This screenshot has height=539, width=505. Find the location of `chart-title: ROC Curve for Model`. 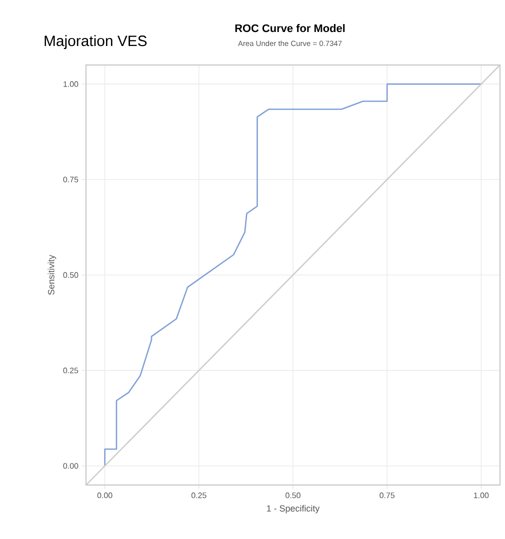

chart-title: ROC Curve for Model is located at coordinates (290, 28).